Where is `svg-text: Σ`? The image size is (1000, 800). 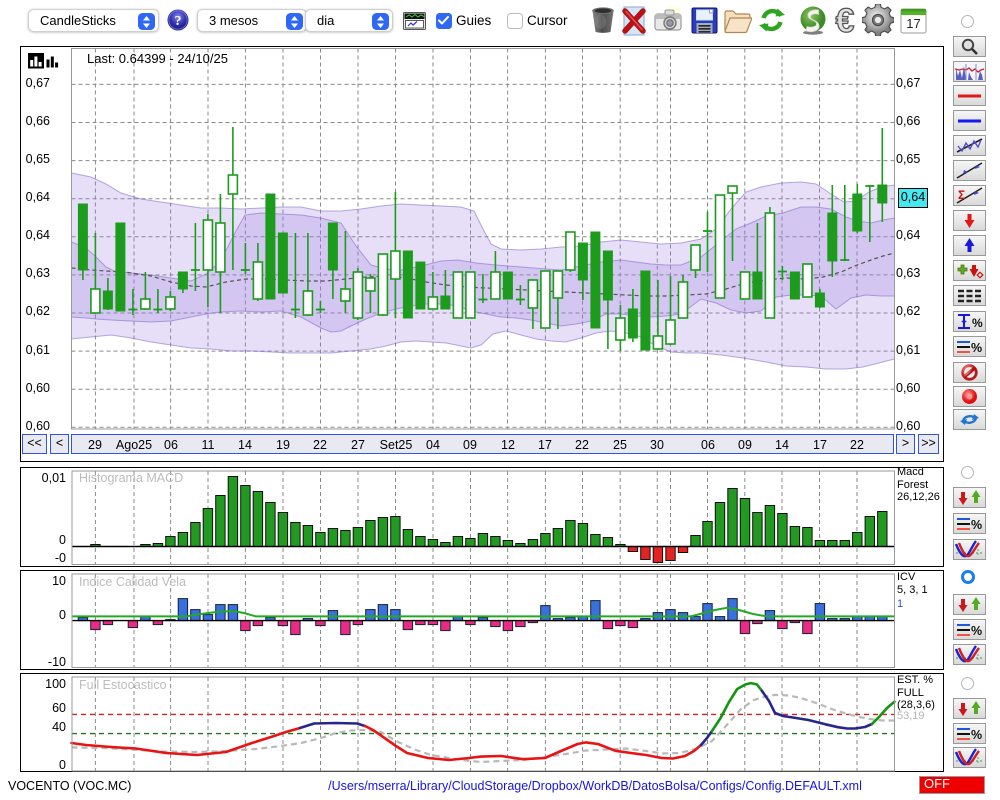 svg-text: Σ is located at coordinates (961, 195).